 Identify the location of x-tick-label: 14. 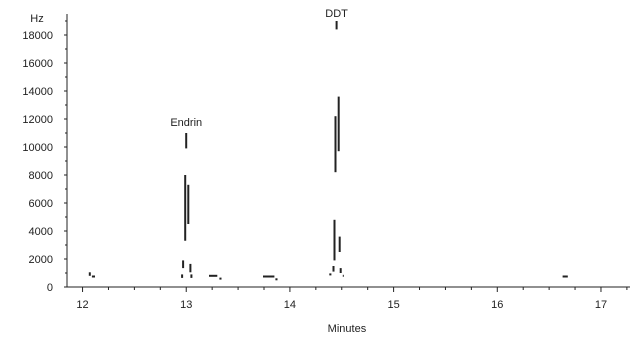
(290, 305).